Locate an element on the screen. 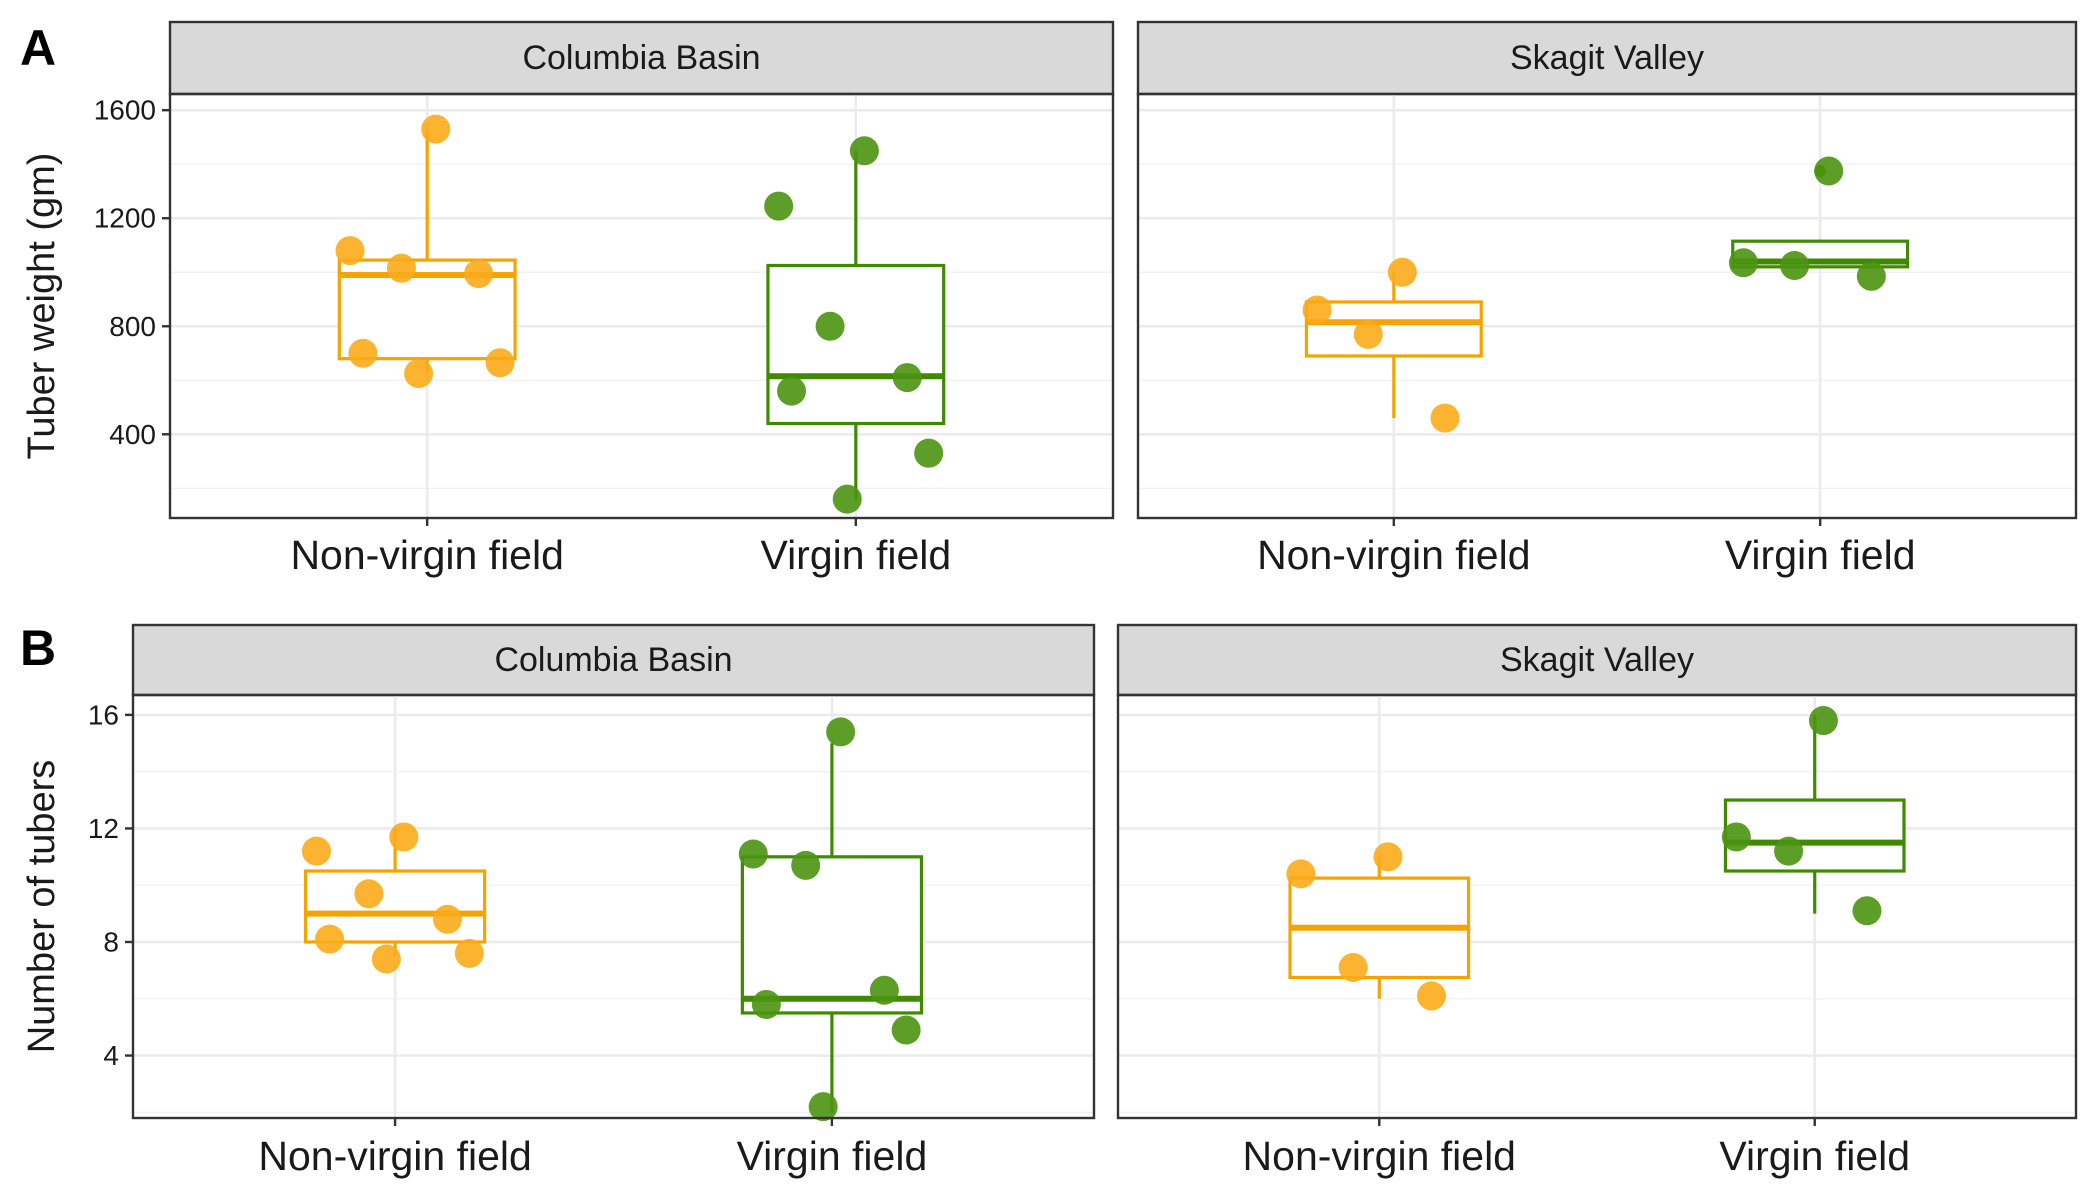  y-tick-label: 4 is located at coordinates (111, 1055).